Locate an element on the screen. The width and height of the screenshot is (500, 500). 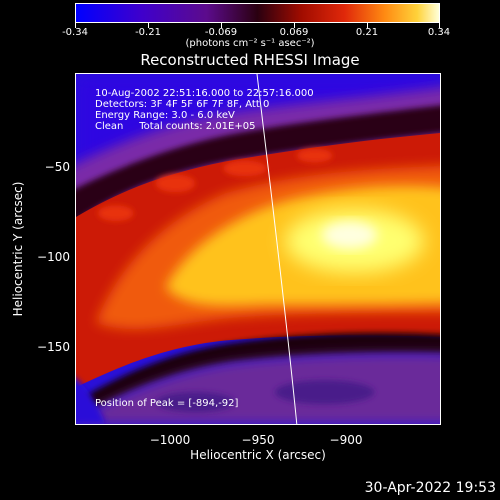
x-tick-label: −950 is located at coordinates (258, 440).